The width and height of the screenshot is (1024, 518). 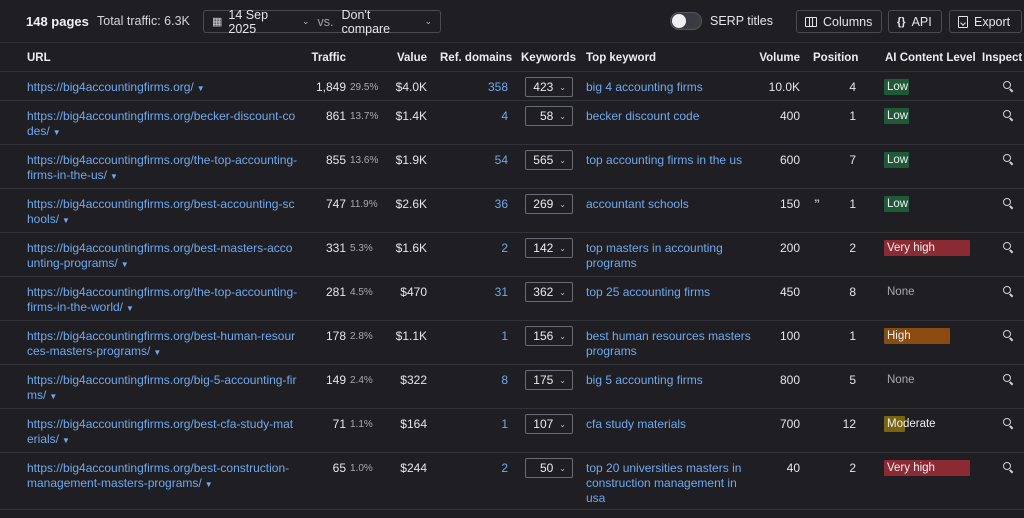 I want to click on keywords-dropdown: 423 ⌄, so click(x=549, y=87).